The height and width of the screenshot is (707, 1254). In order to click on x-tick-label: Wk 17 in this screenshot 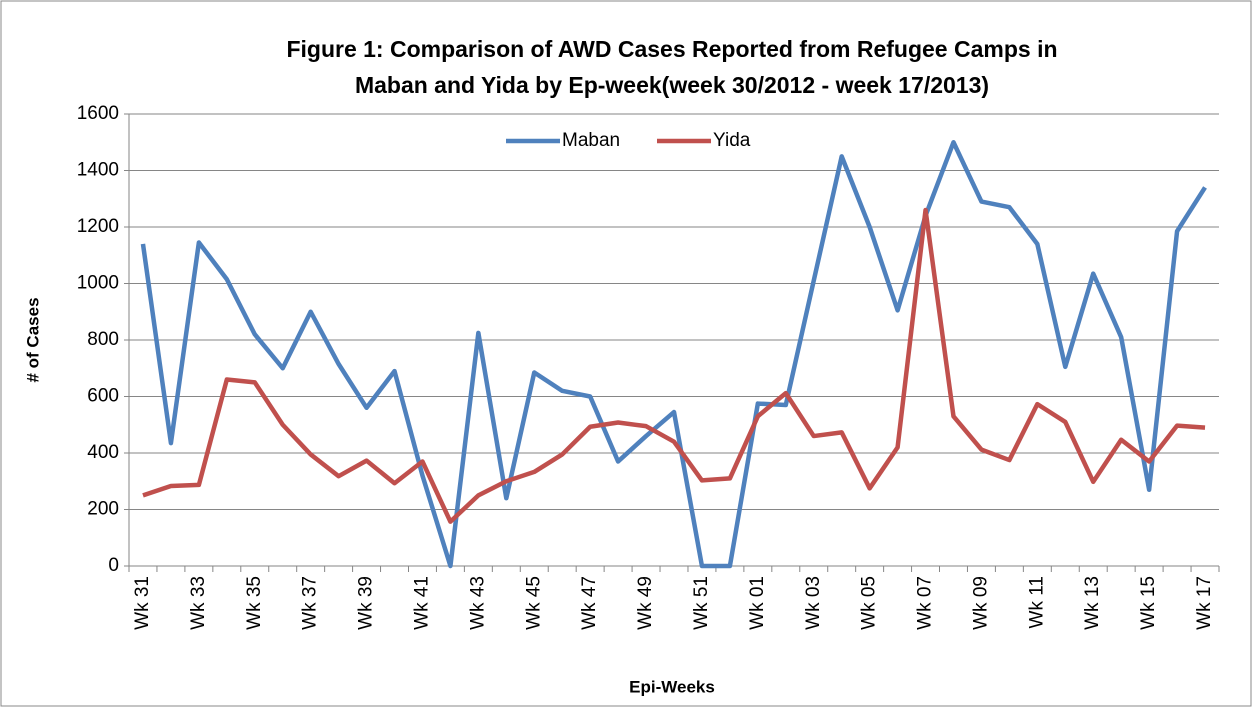, I will do `click(1204, 603)`.